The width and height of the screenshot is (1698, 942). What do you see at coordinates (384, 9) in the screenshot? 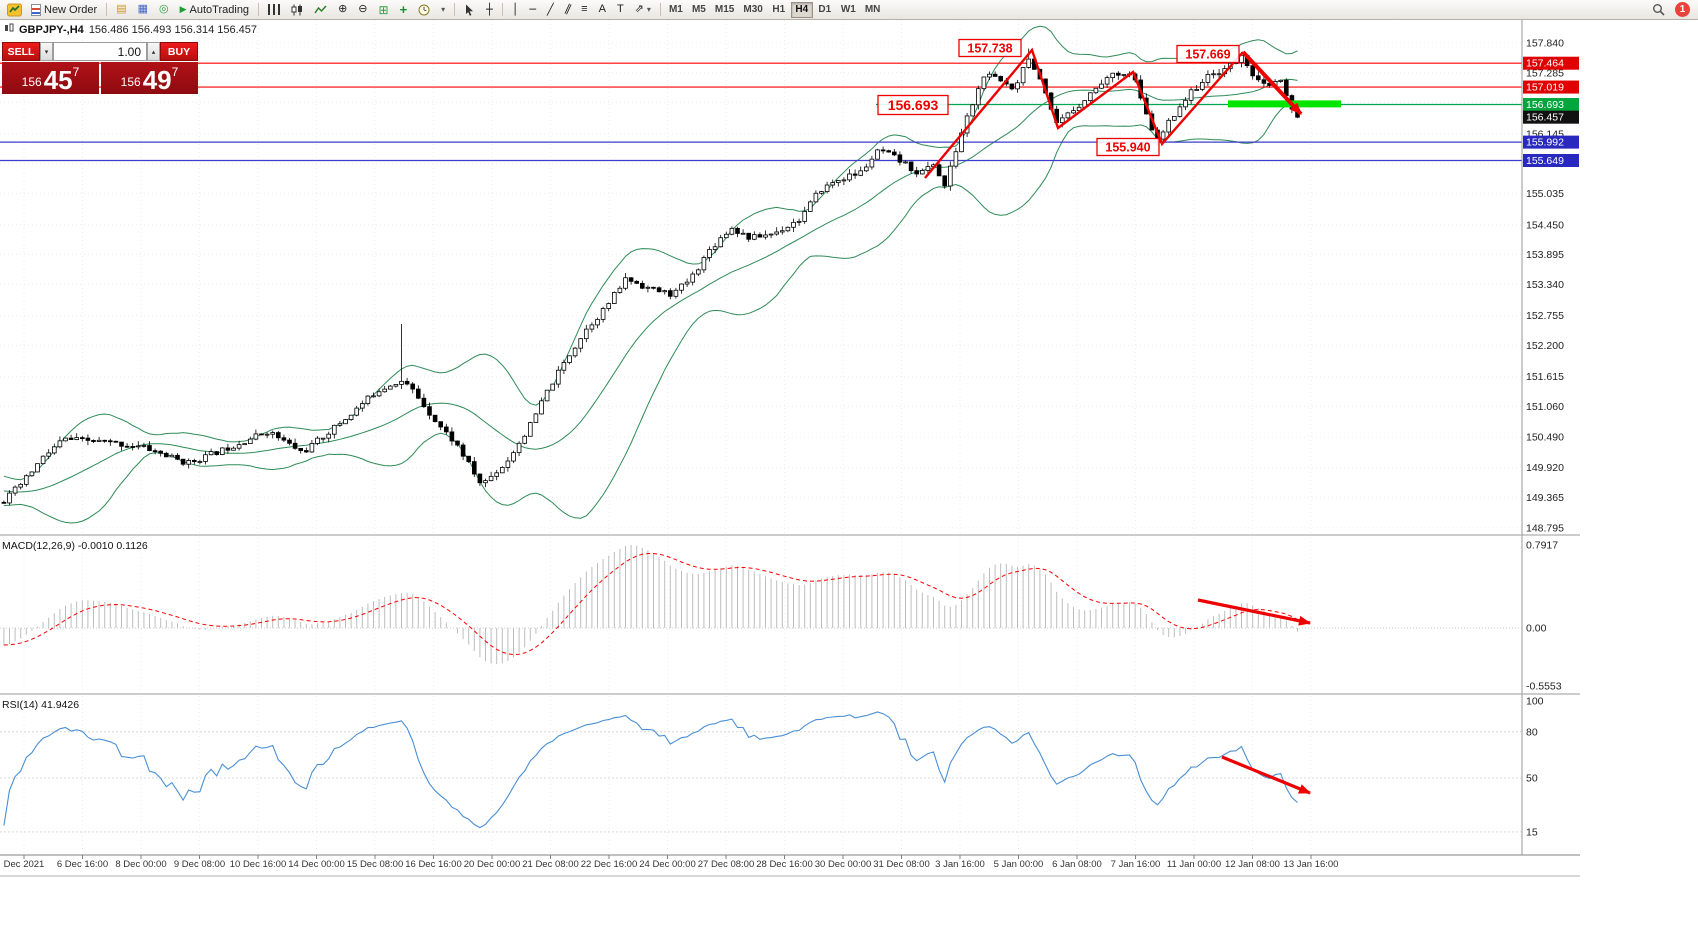
I see `tile-windows-button: ⊞` at bounding box center [384, 9].